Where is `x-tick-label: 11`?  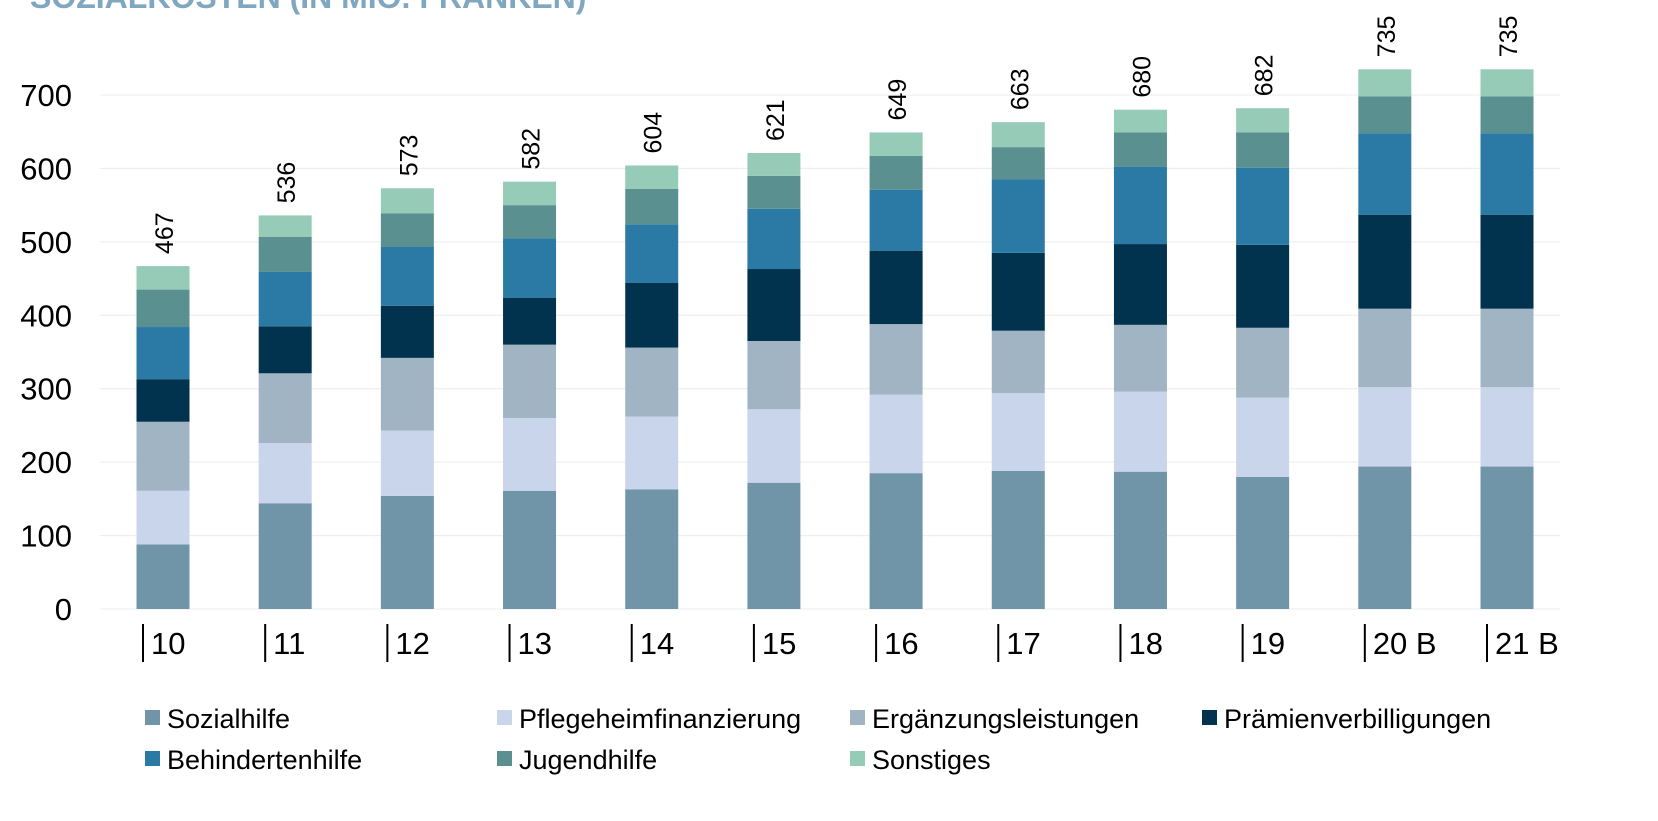 x-tick-label: 11 is located at coordinates (289, 643).